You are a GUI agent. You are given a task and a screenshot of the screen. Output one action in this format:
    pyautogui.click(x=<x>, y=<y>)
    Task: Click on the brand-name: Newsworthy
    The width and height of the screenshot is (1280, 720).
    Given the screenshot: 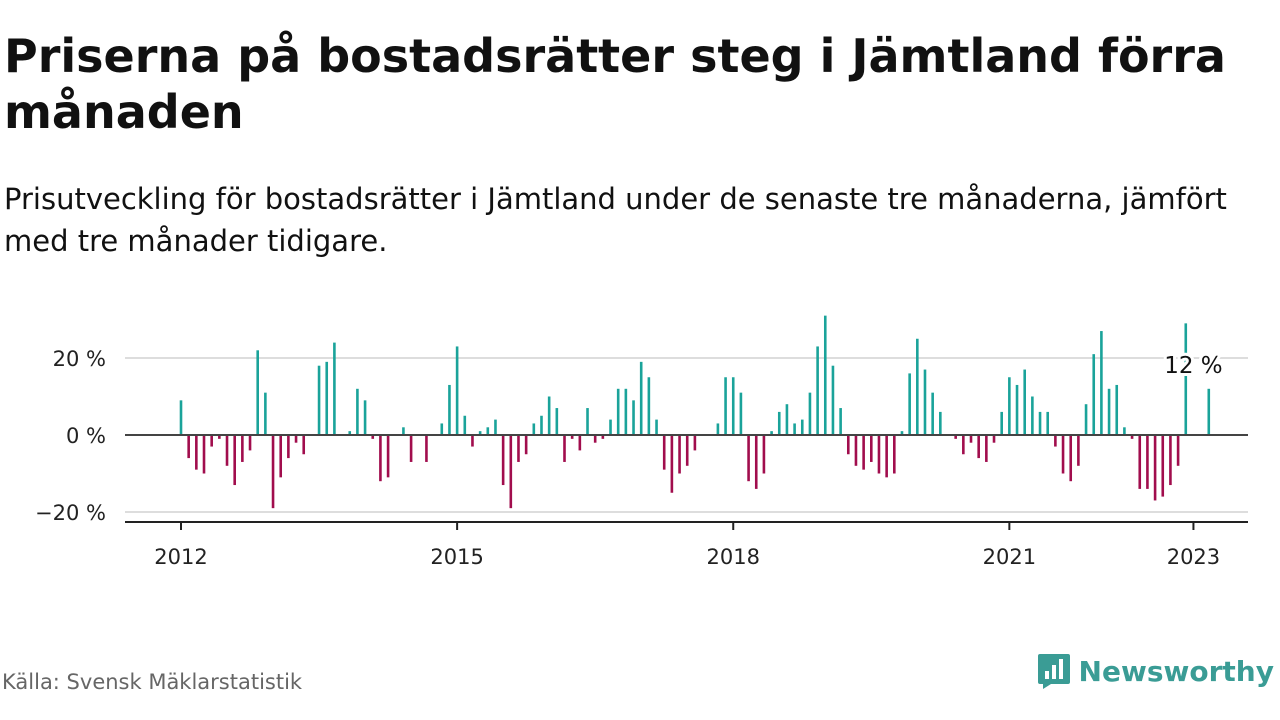 What is the action you would take?
    pyautogui.click(x=1176, y=671)
    